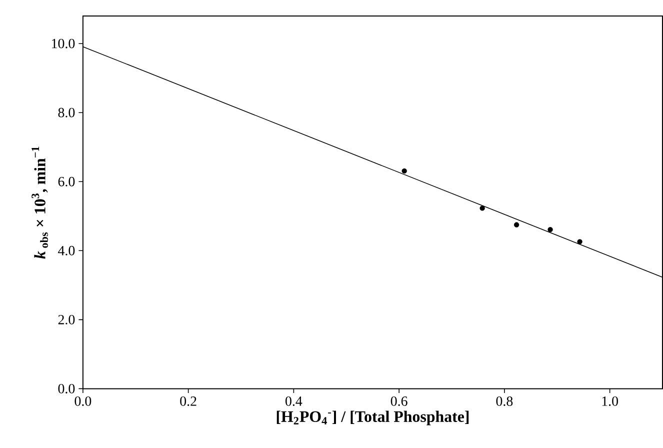 The image size is (663, 448). Describe the element at coordinates (63, 44) in the screenshot. I see `y-tick-label: 10.0` at that location.